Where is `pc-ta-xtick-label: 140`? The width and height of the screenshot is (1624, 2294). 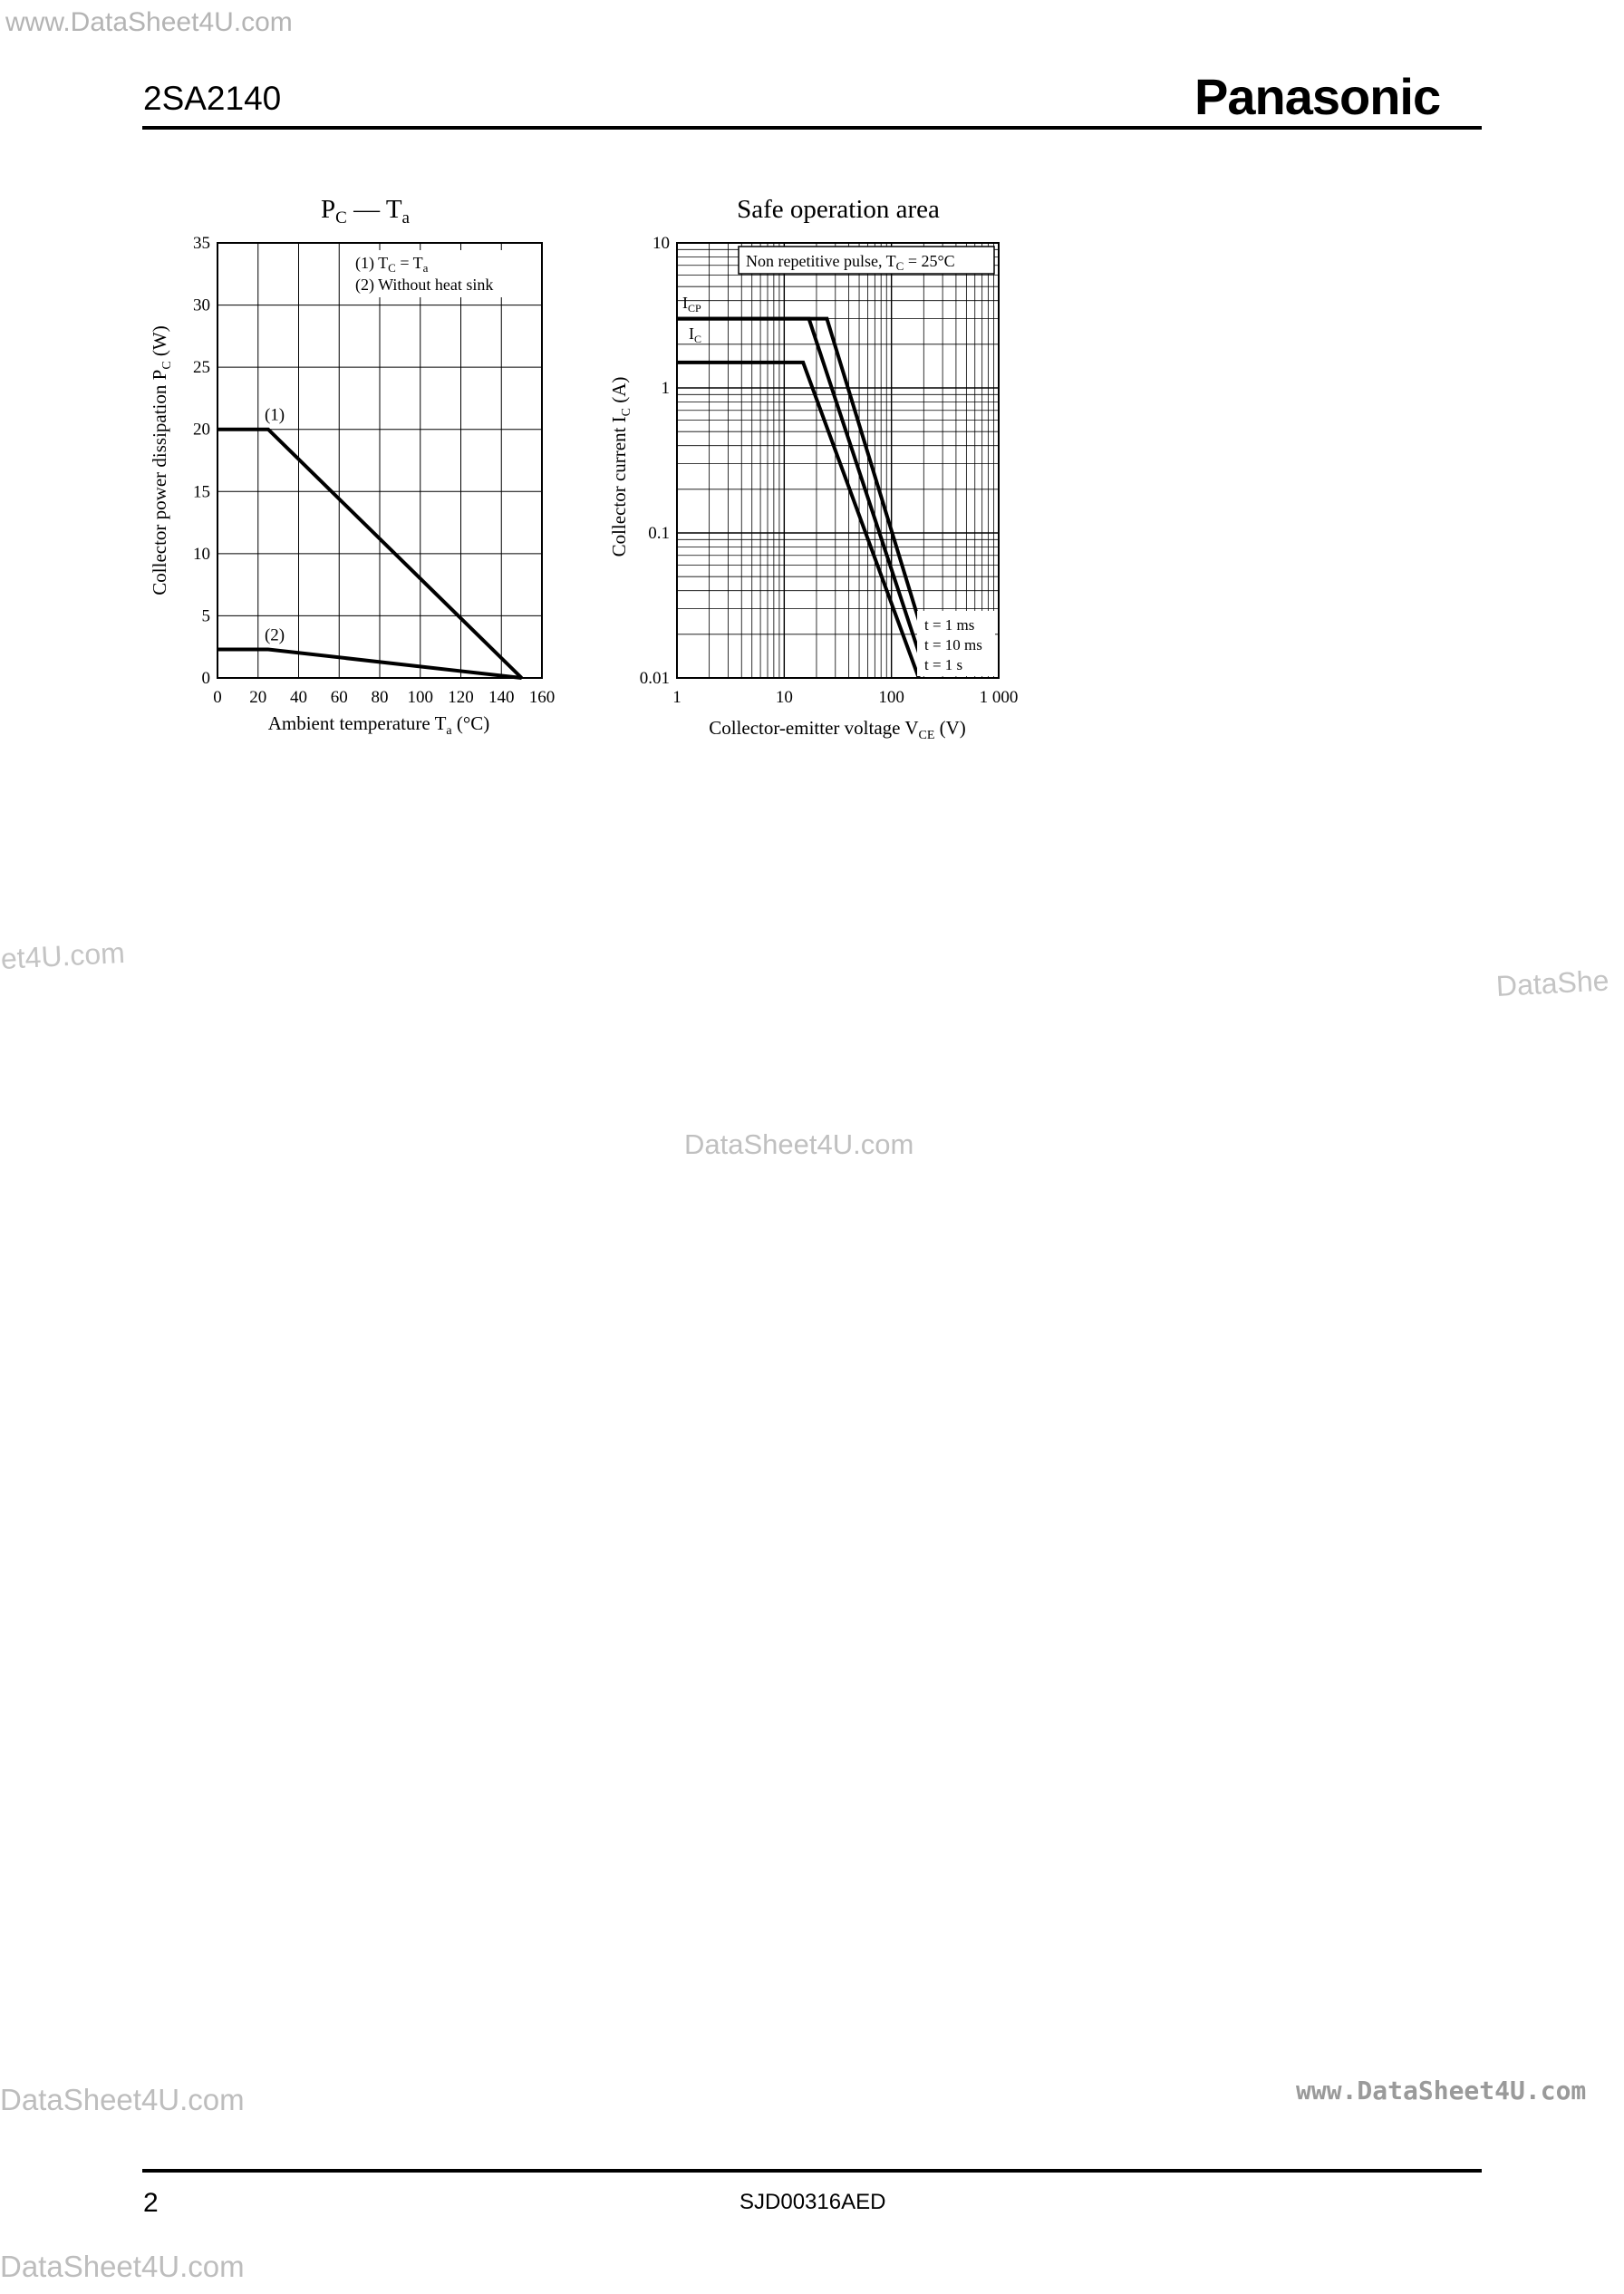 pc-ta-xtick-label: 140 is located at coordinates (501, 697).